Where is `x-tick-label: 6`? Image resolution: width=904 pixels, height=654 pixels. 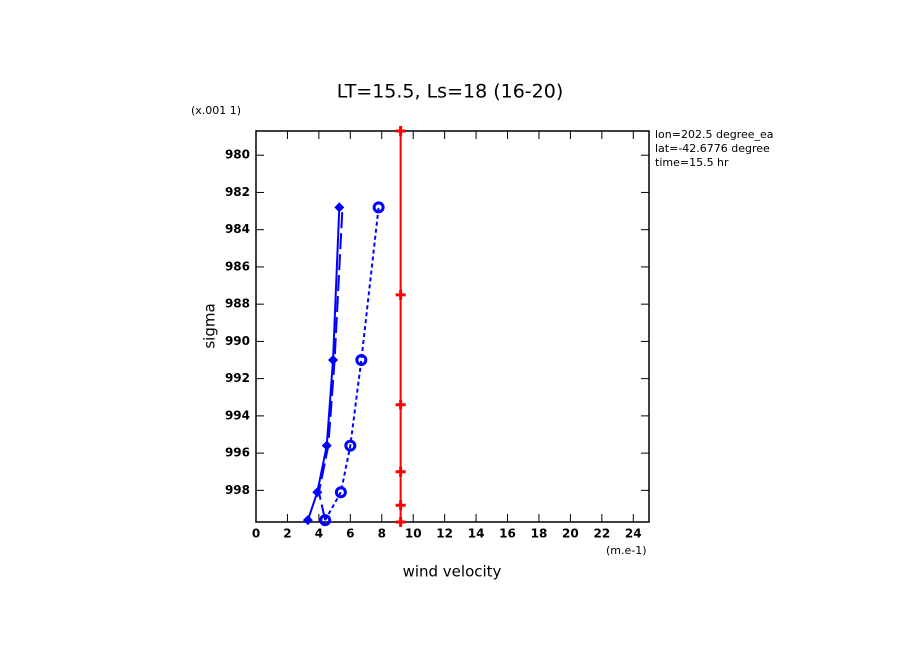 x-tick-label: 6 is located at coordinates (350, 534).